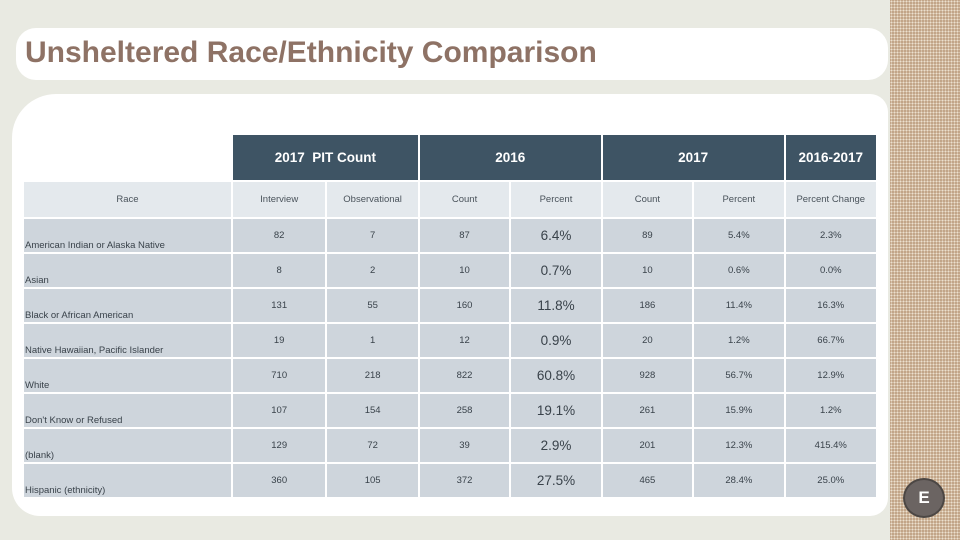 This screenshot has height=540, width=960. Describe the element at coordinates (647, 375) in the screenshot. I see `count-2017-value: 928` at that location.